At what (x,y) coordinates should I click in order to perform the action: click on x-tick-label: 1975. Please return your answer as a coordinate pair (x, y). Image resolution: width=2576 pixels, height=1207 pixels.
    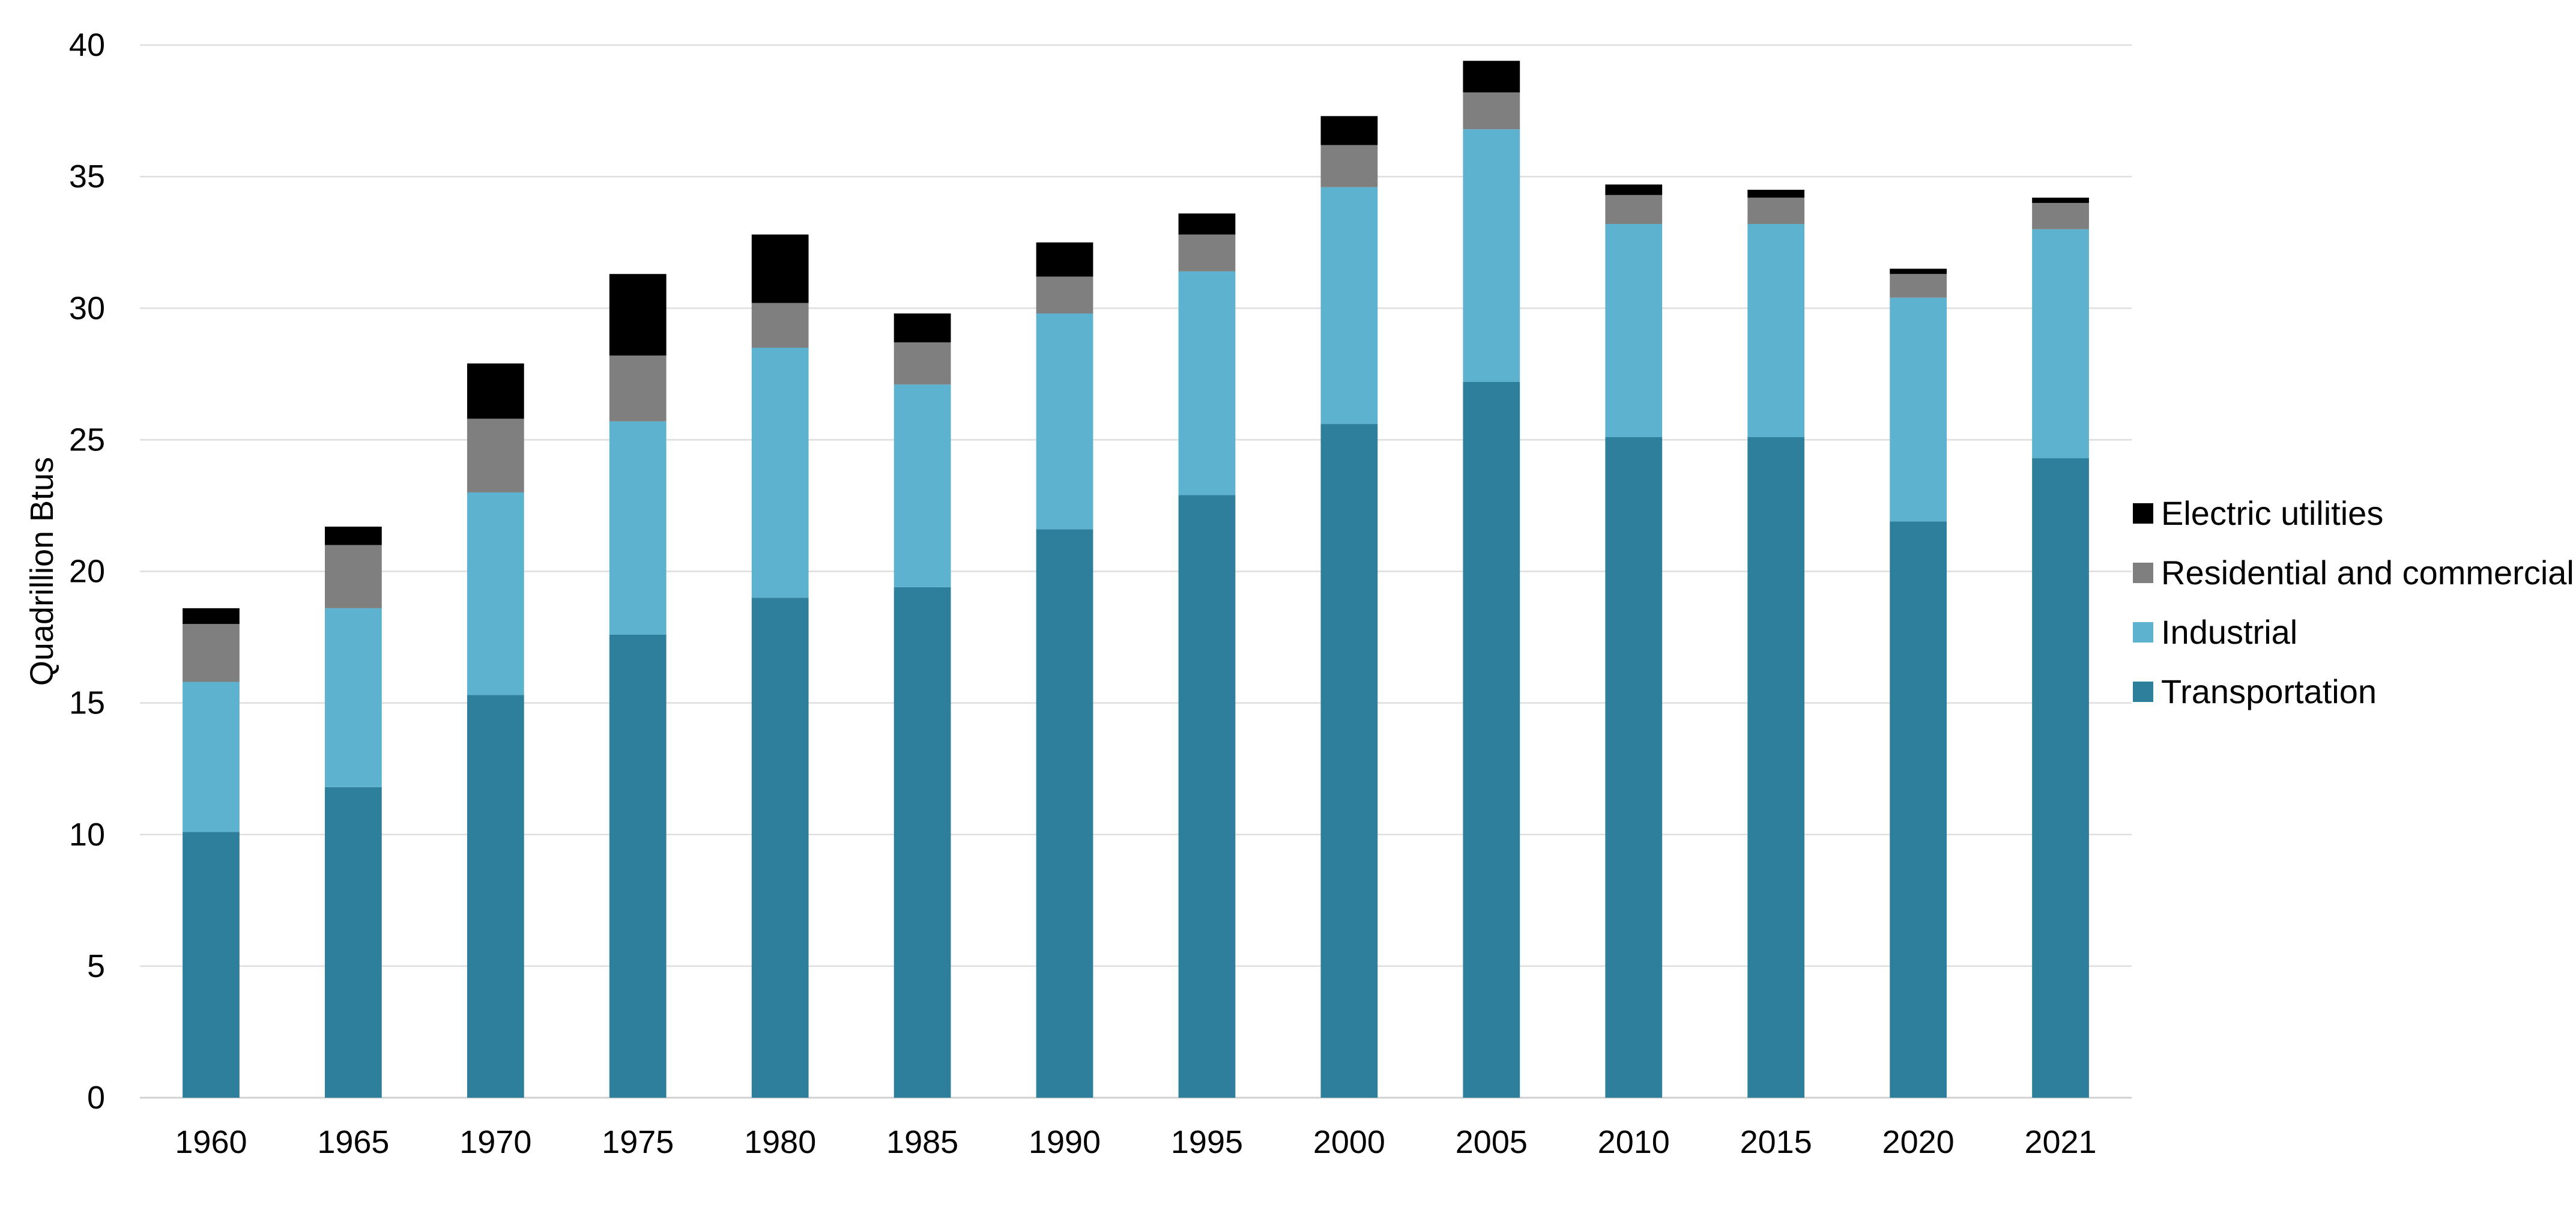
    Looking at the image, I should click on (638, 1142).